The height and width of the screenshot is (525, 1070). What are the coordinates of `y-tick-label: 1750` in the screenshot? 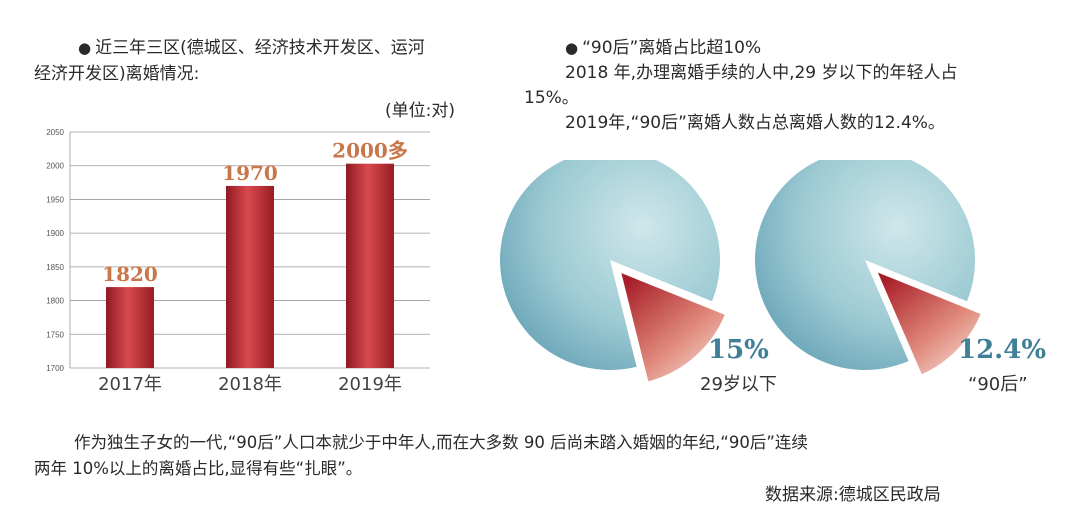 It's located at (55, 334).